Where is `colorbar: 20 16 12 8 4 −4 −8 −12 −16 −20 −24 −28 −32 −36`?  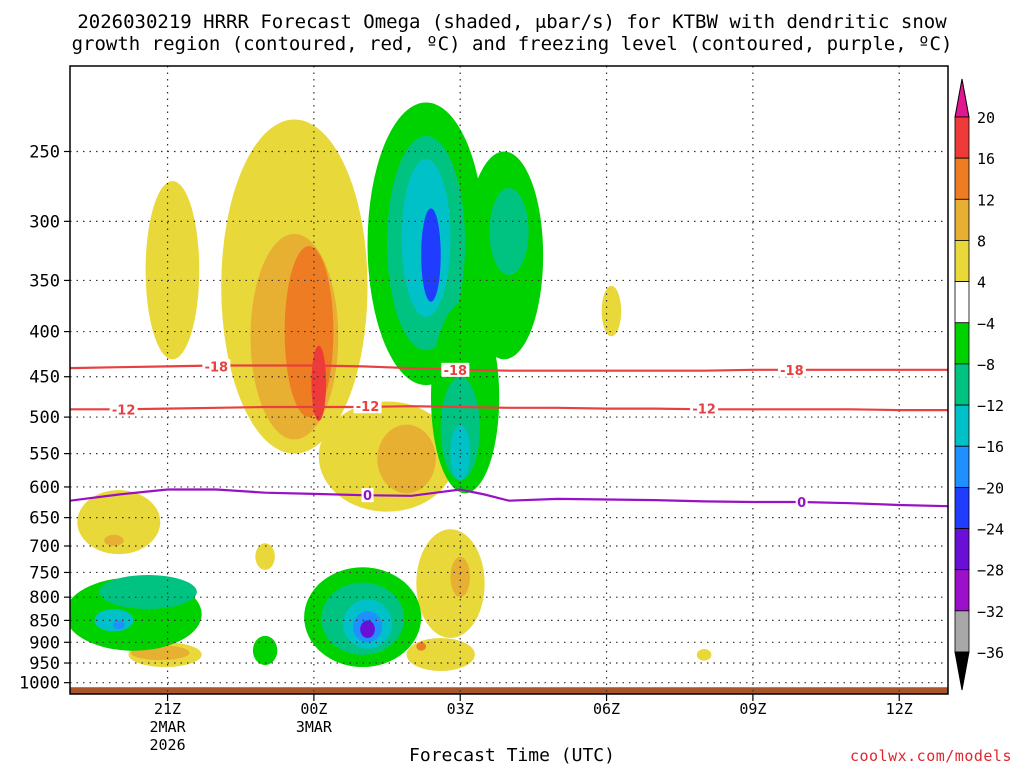
colorbar: 20 16 12 8 4 −4 −8 −12 −16 −20 −24 −28 −32 −36 is located at coordinates (979, 384).